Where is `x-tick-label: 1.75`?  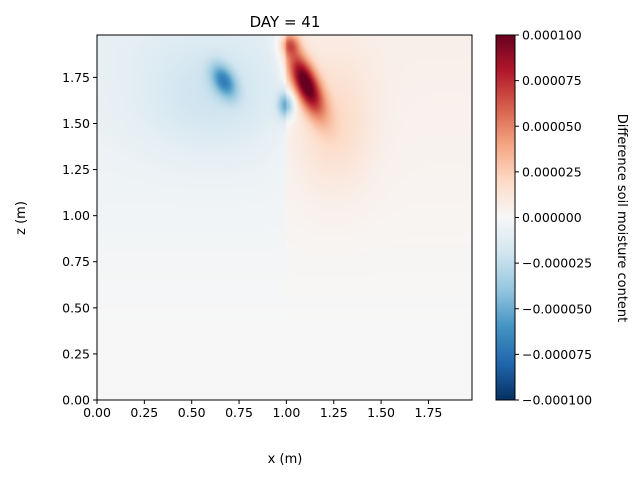
x-tick-label: 1.75 is located at coordinates (429, 412).